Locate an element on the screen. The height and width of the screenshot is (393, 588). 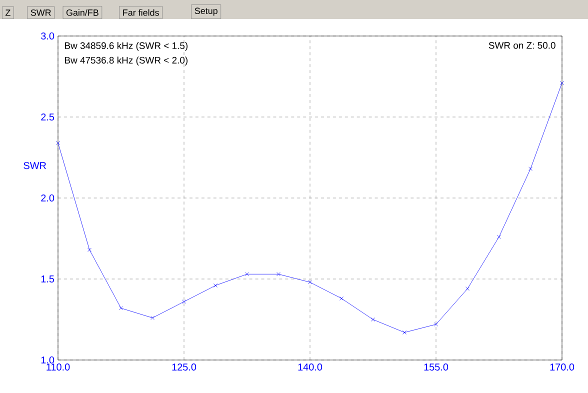
y-tick-label: 2.5 is located at coordinates (47, 117).